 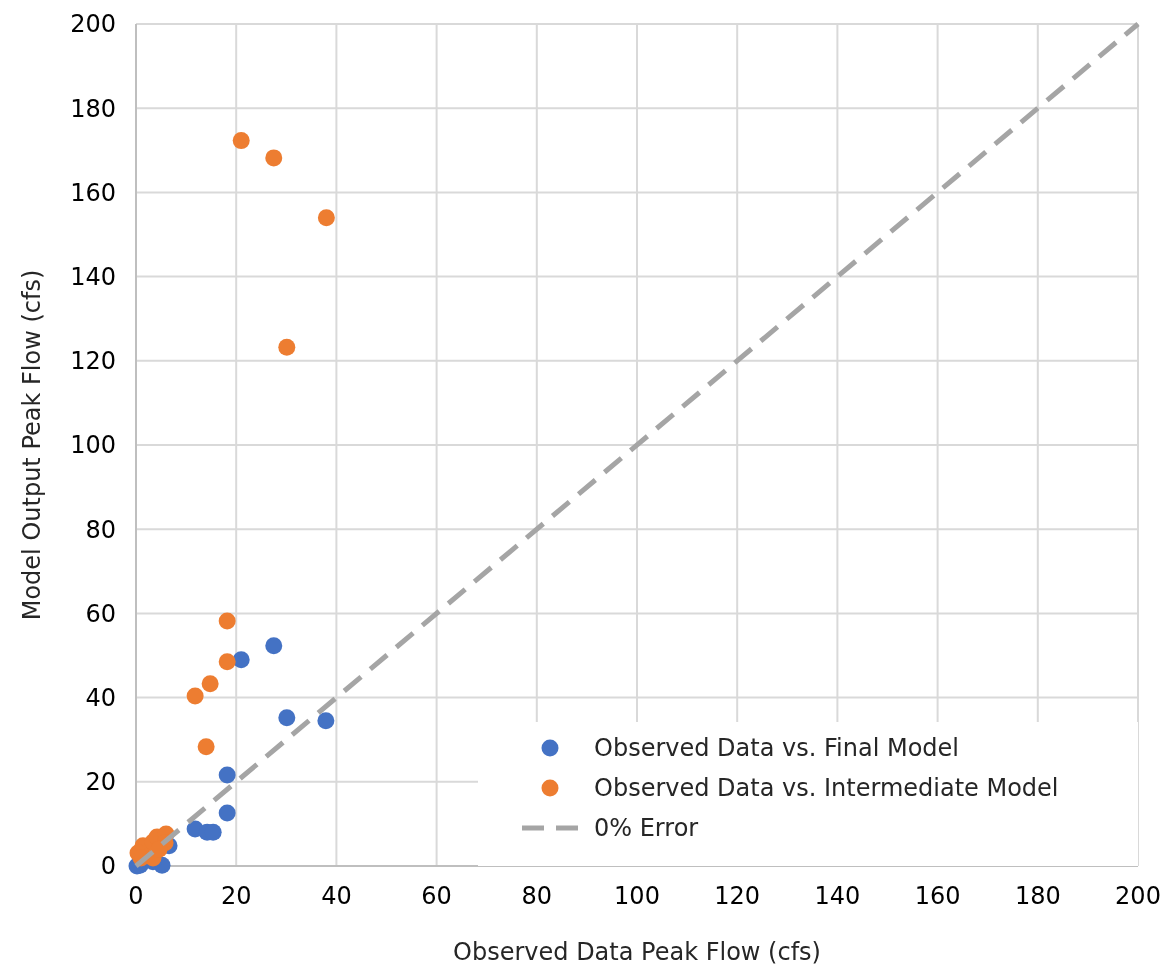 I want to click on x-tick-label: 140, so click(x=837, y=896).